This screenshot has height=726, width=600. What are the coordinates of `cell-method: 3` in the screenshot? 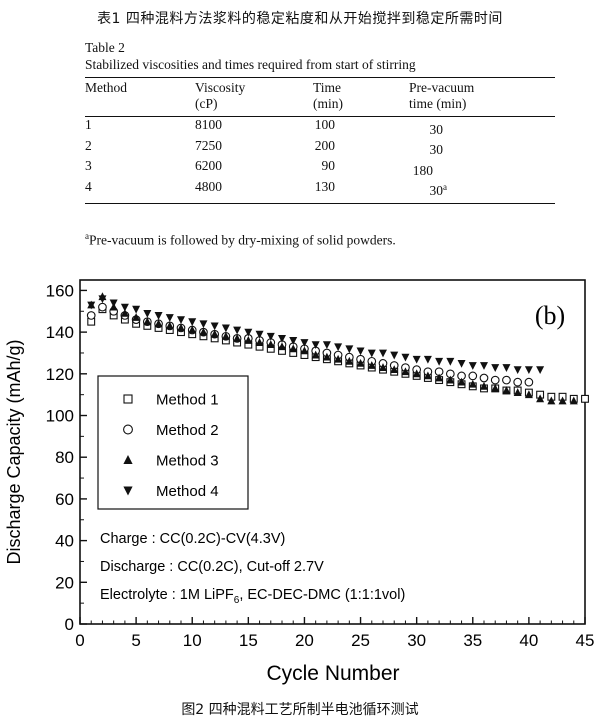 It's located at (88, 165).